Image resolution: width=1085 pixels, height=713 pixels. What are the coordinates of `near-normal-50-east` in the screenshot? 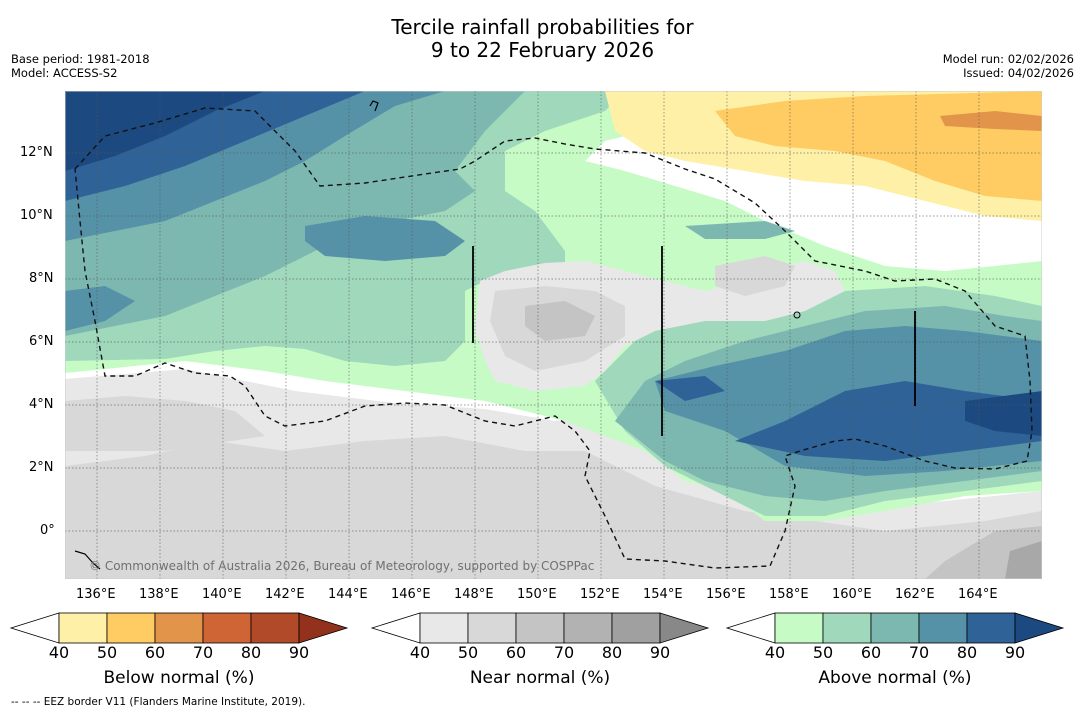 It's located at (755, 276).